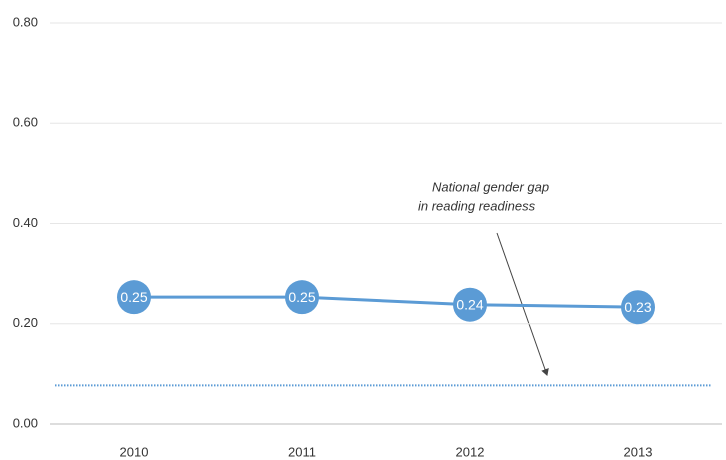 This screenshot has height=460, width=726. I want to click on y-tick-label: 0.60, so click(25, 122).